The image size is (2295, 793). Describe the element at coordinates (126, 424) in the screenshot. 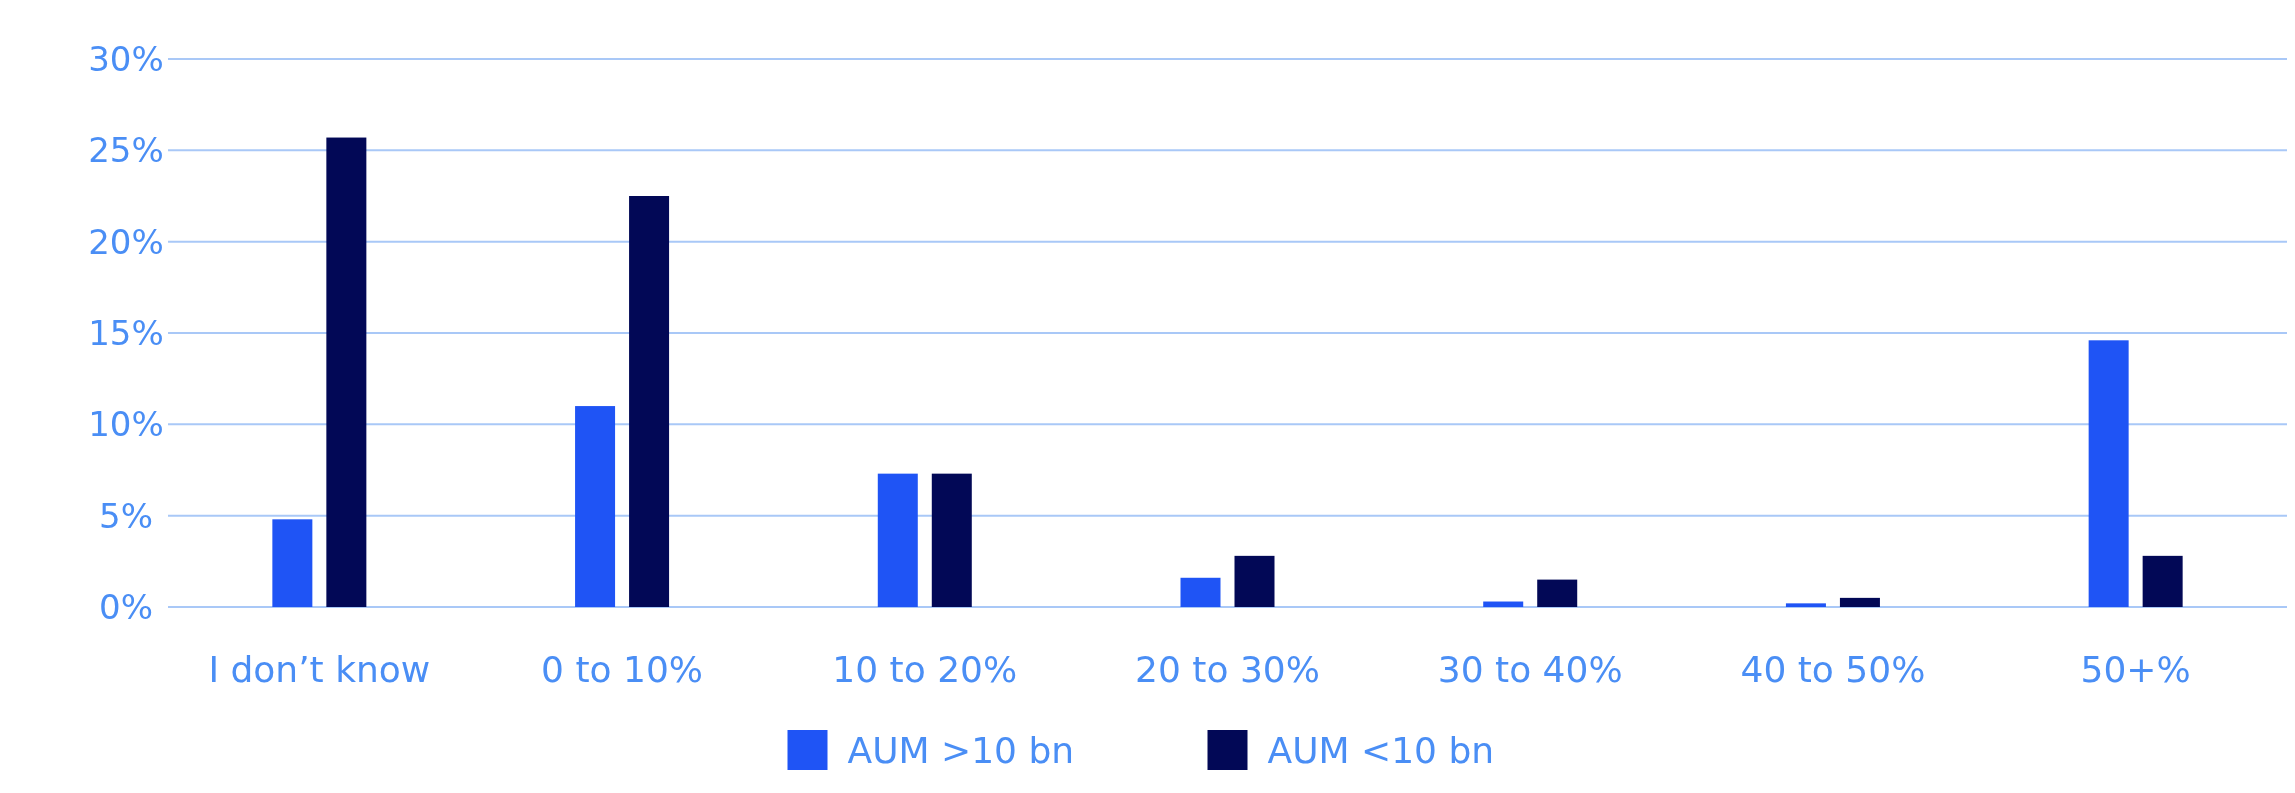

I see `y-tick-label: 10%` at that location.